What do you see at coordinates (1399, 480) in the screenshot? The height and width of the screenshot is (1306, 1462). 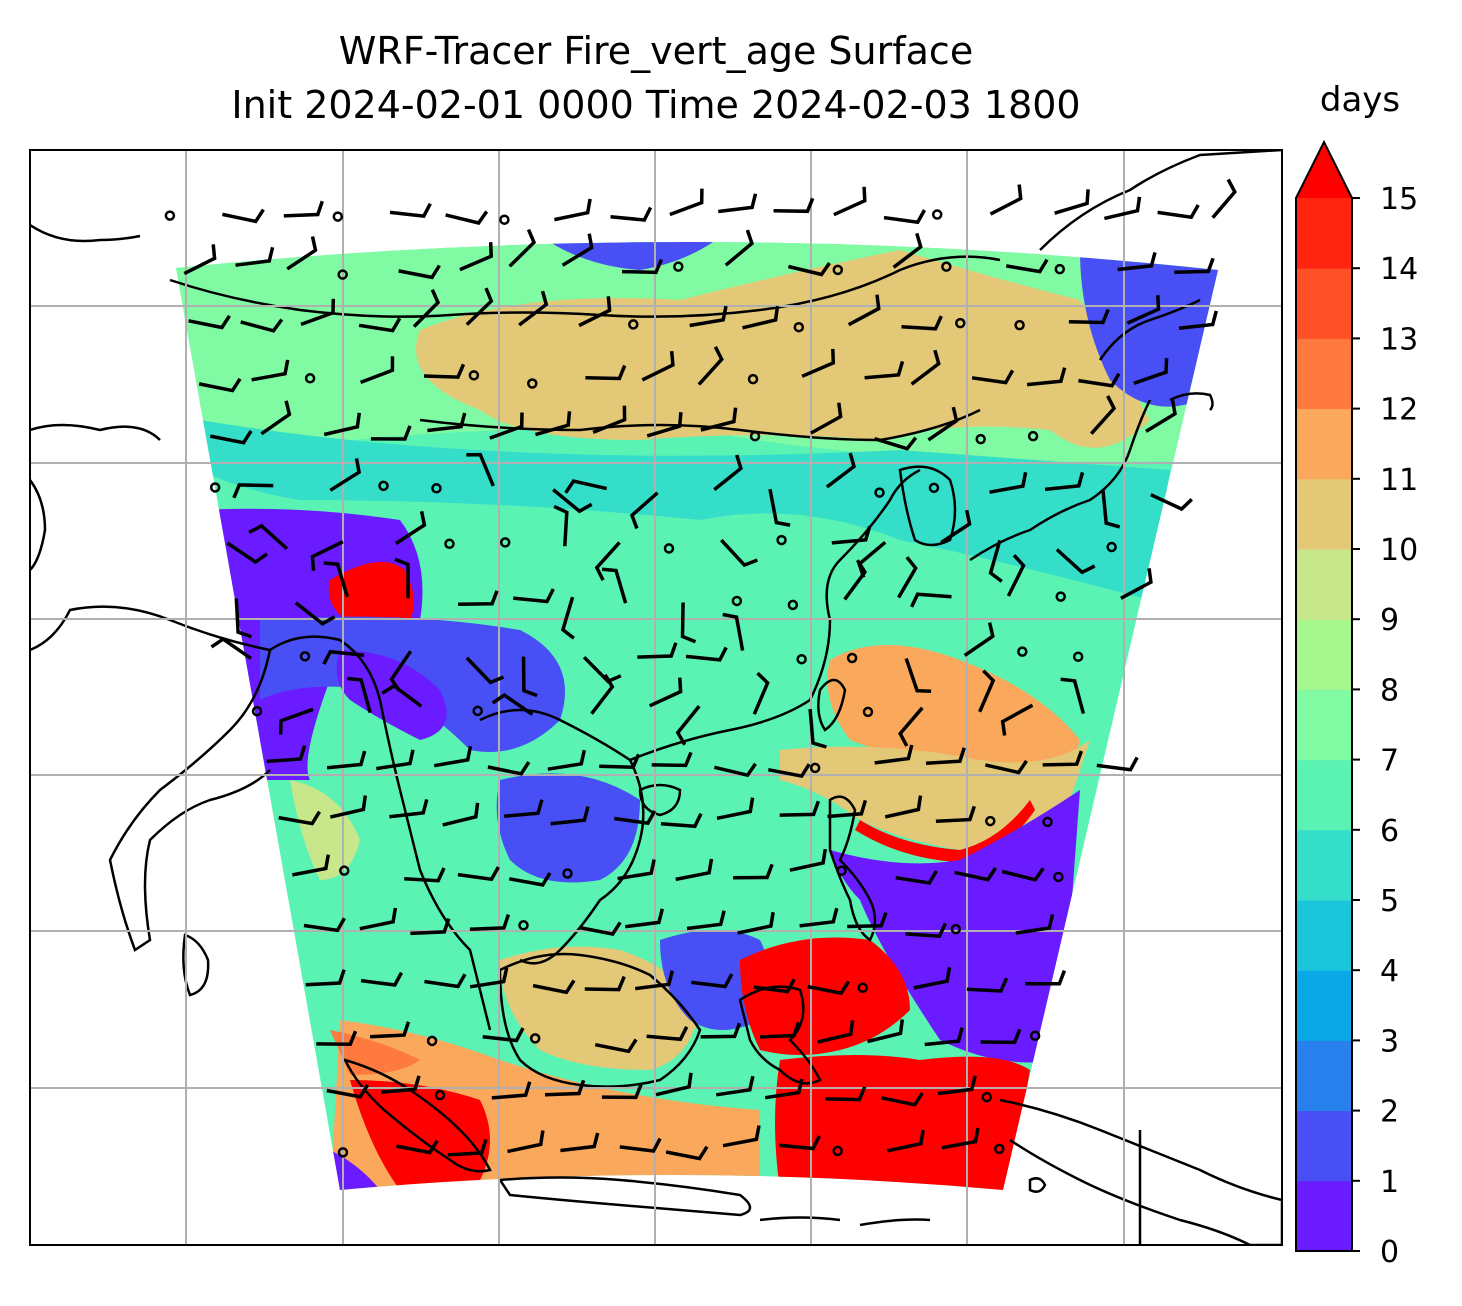 I see `colorbar-tick-label: 11` at bounding box center [1399, 480].